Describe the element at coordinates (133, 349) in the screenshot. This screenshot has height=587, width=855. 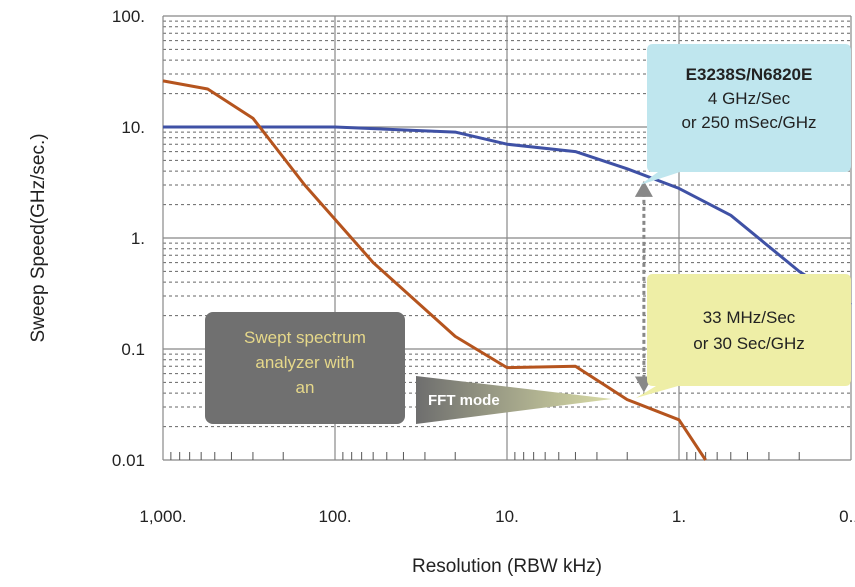
I see `y-tick-label: 0.1` at that location.